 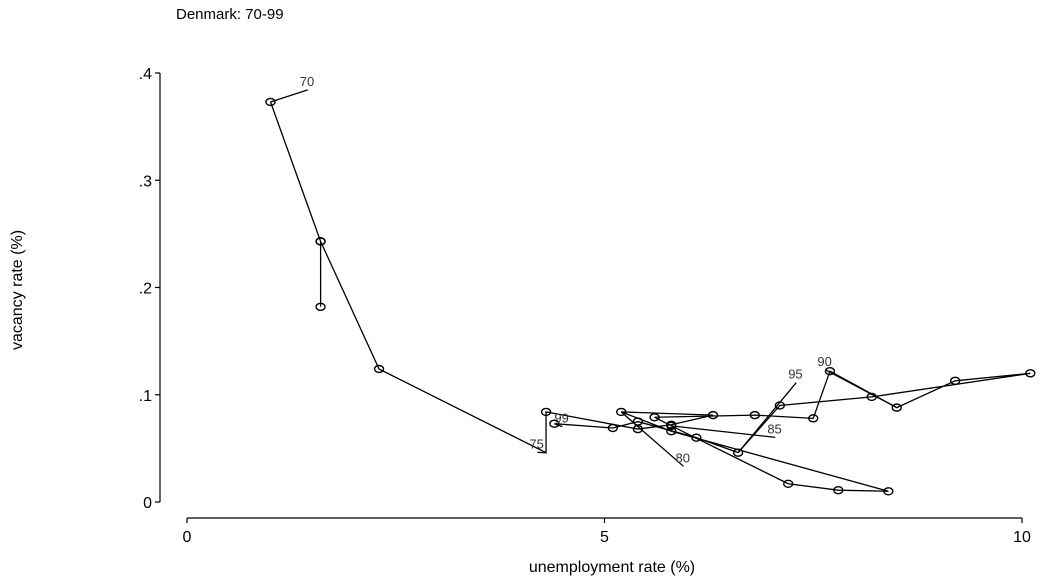 What do you see at coordinates (774, 428) in the screenshot?
I see `year-label: 85` at bounding box center [774, 428].